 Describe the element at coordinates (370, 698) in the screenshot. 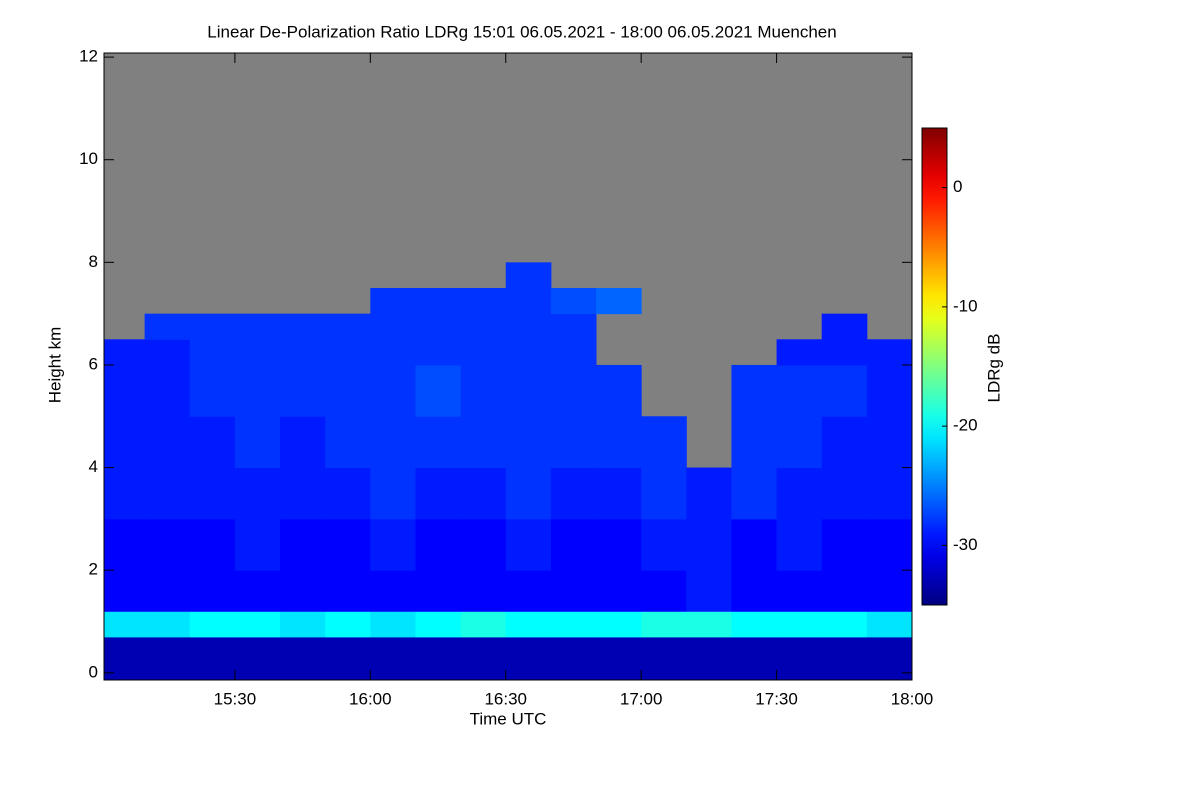

I see `x-tick-label: 16:00` at that location.